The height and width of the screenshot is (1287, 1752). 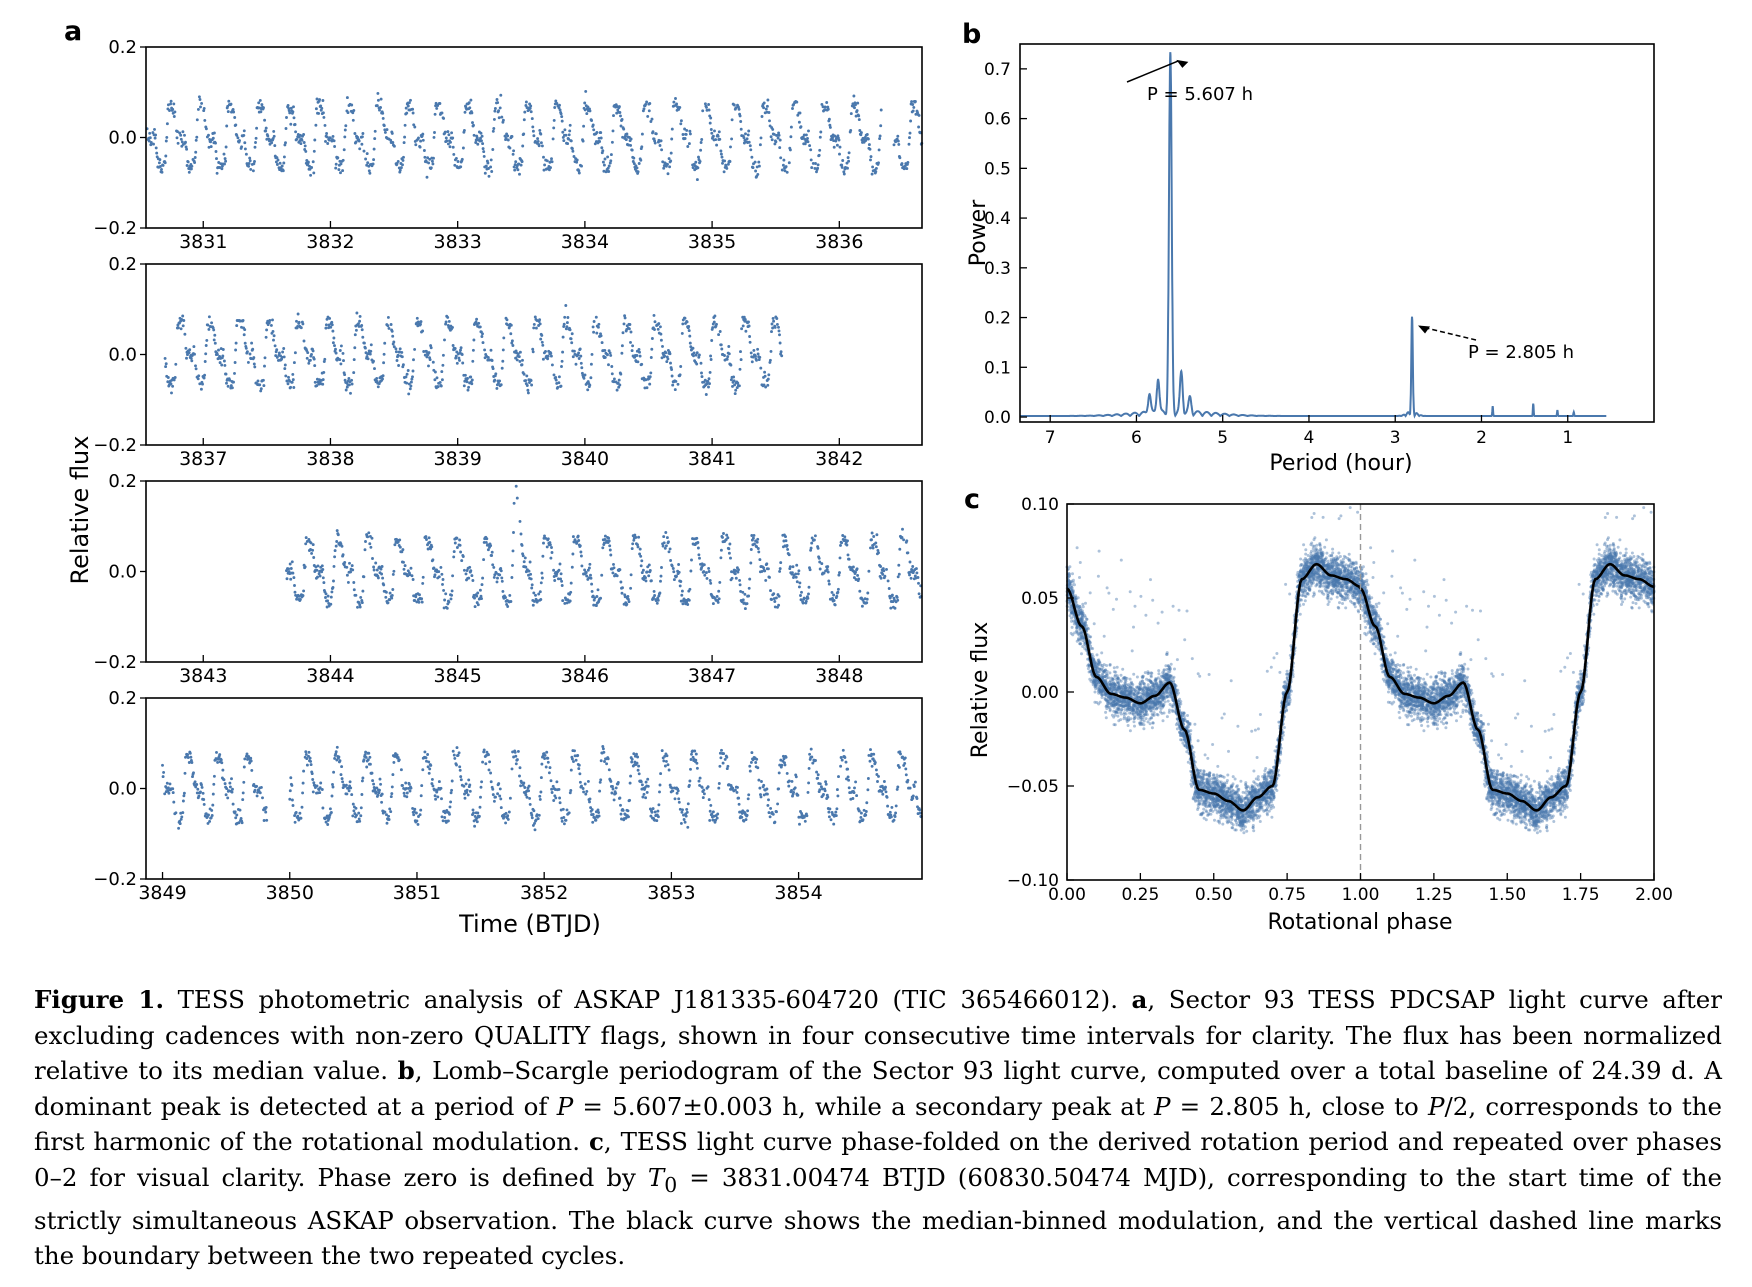 I want to click on y-tick-label: 0.6, so click(x=997, y=120).